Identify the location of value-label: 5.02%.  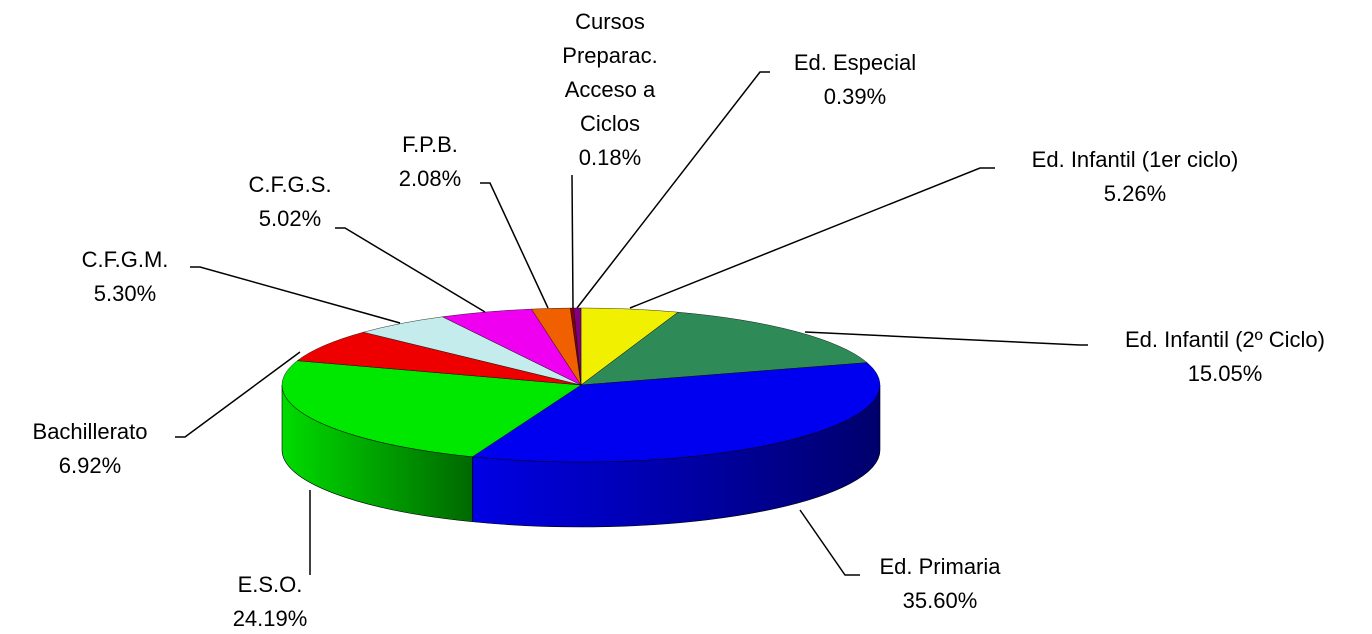
(290, 218).